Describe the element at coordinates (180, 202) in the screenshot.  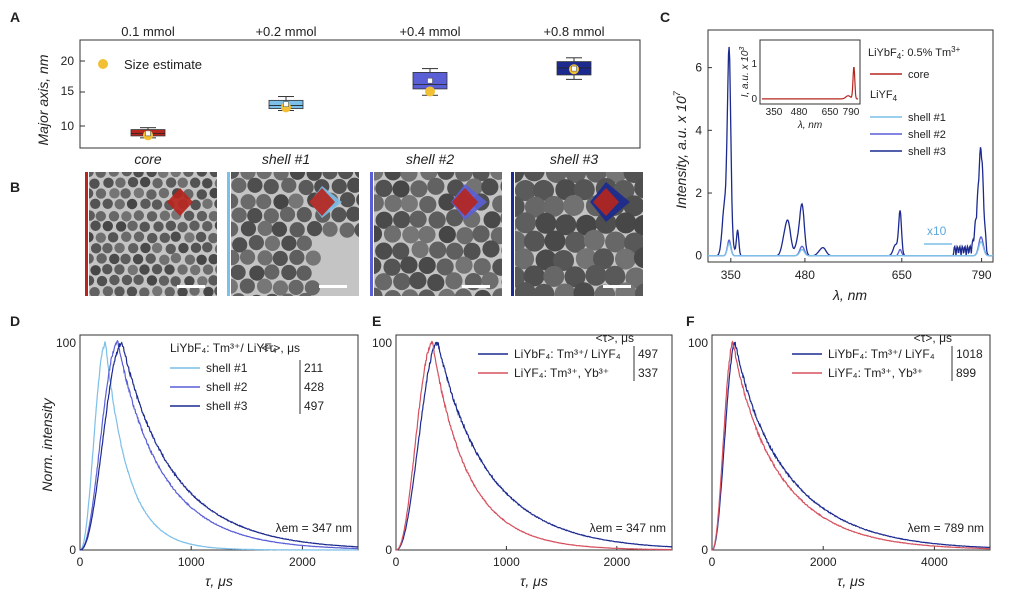
I see `crystal-core-model` at that location.